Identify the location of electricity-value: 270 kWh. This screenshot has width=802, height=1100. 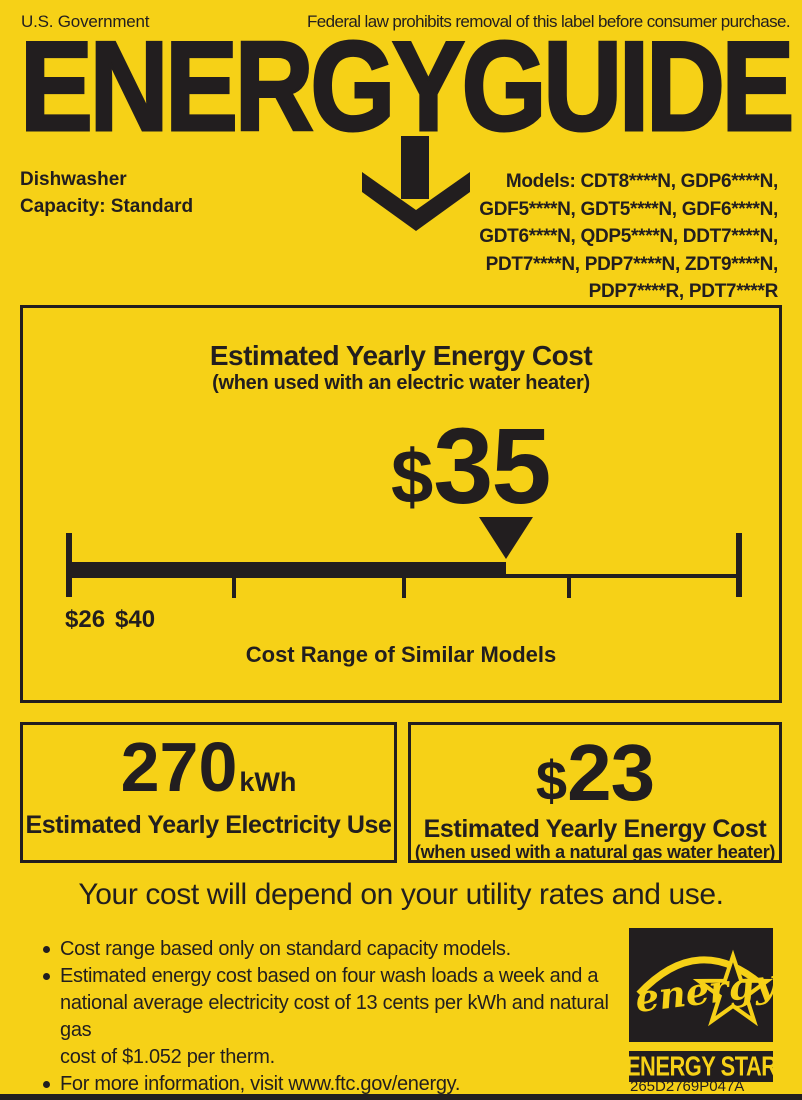
(208, 767).